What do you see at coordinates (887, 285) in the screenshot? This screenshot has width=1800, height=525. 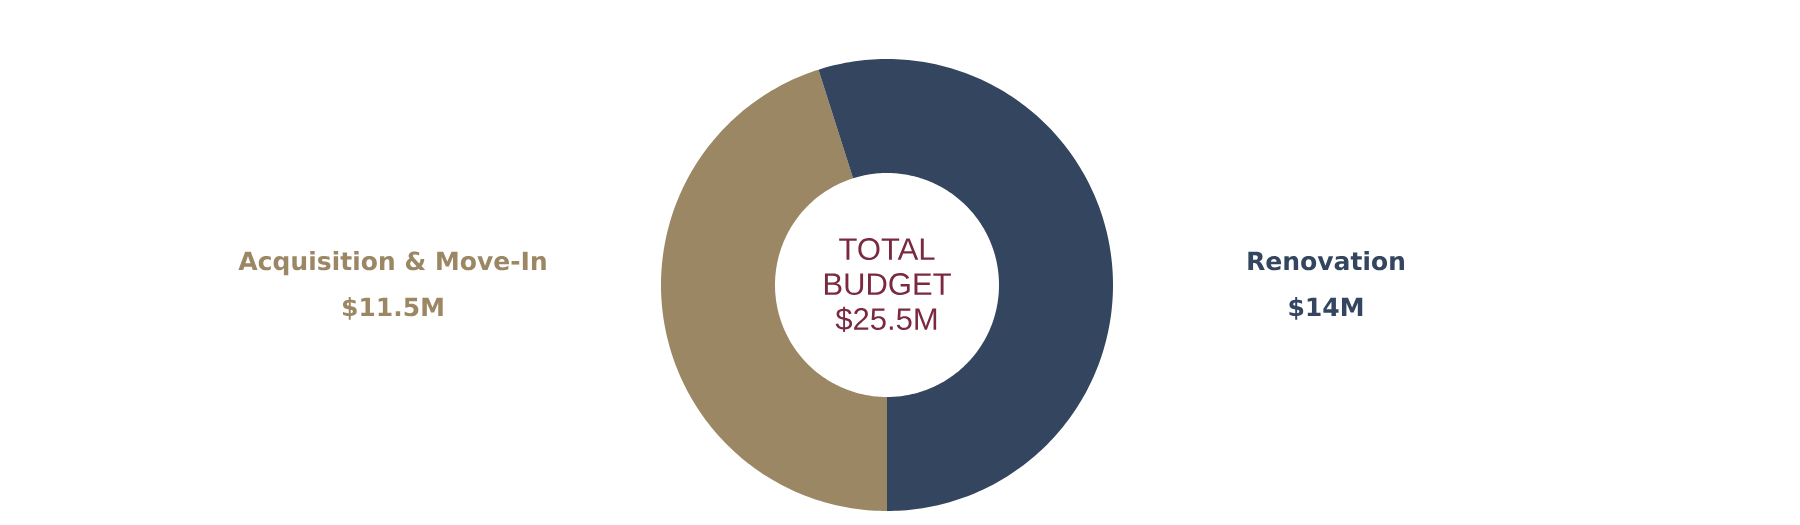 I see `text: TOTAL BUDGET $25.5M` at bounding box center [887, 285].